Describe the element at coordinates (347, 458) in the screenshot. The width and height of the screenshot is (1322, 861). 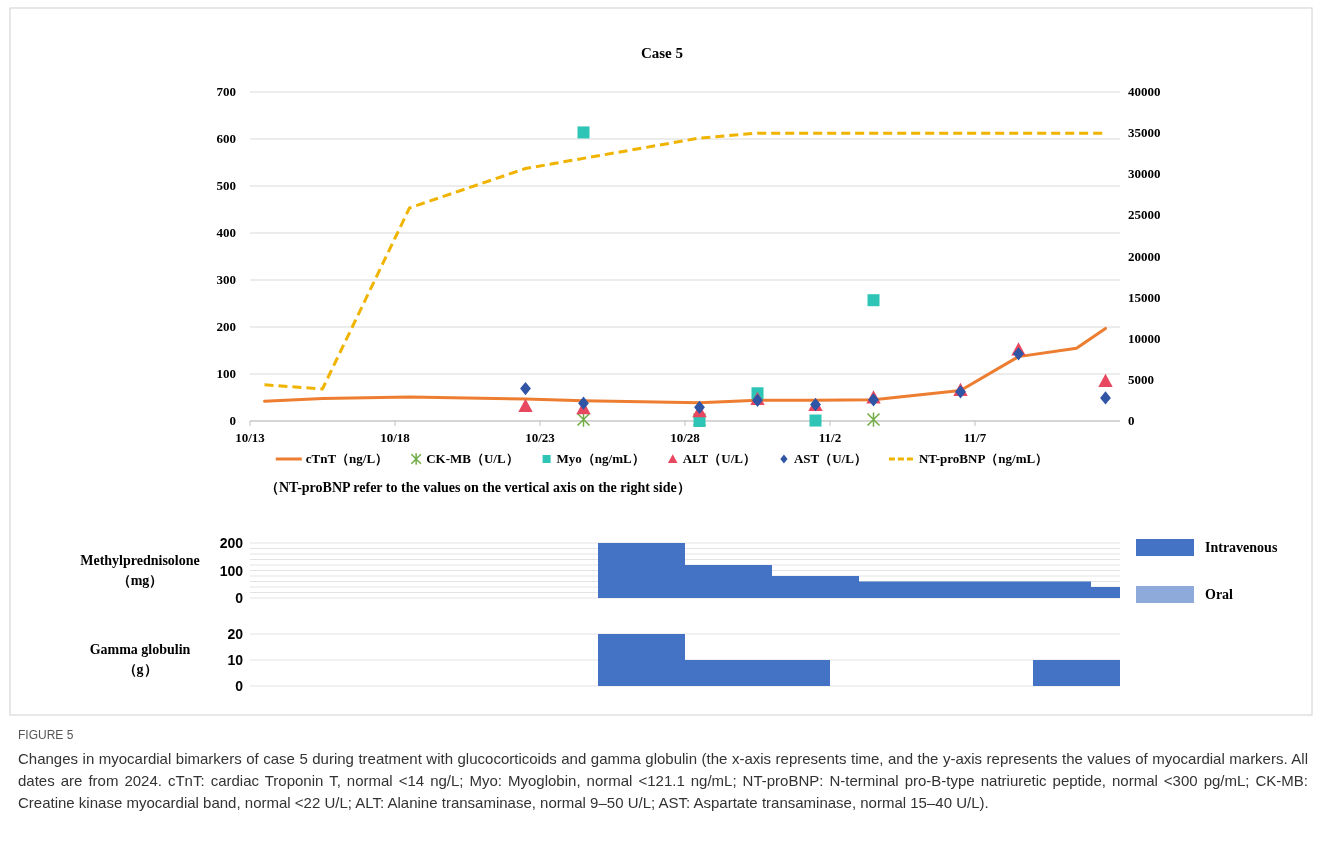
I see `legend-label: cTnT（ng/L）` at that location.